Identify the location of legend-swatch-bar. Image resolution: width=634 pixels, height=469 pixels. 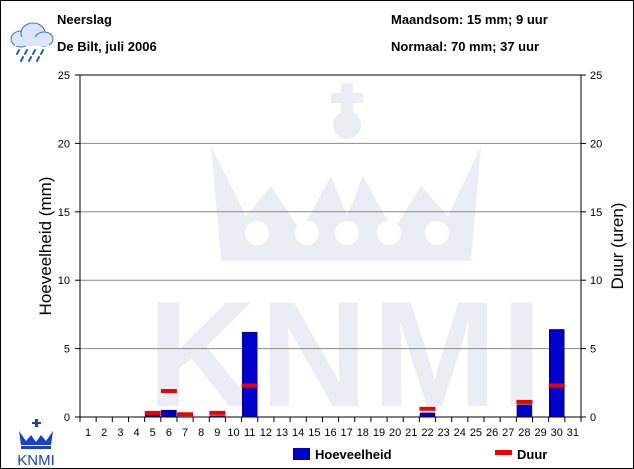
(301, 454).